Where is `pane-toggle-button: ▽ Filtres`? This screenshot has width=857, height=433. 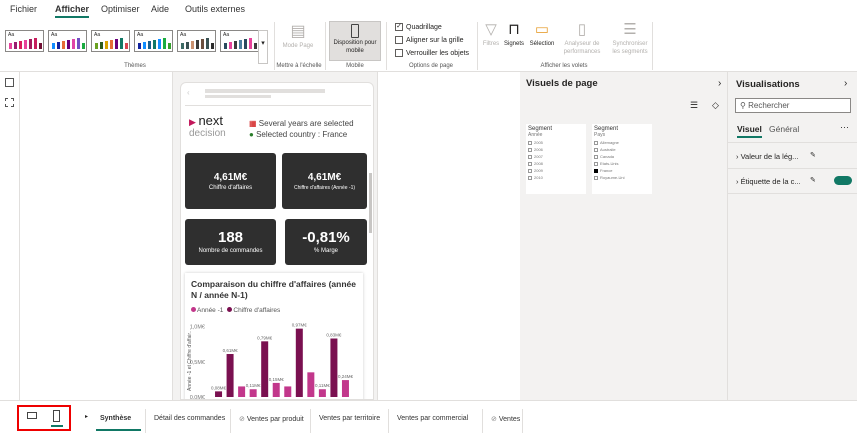 pane-toggle-button: ▽ Filtres is located at coordinates (491, 34).